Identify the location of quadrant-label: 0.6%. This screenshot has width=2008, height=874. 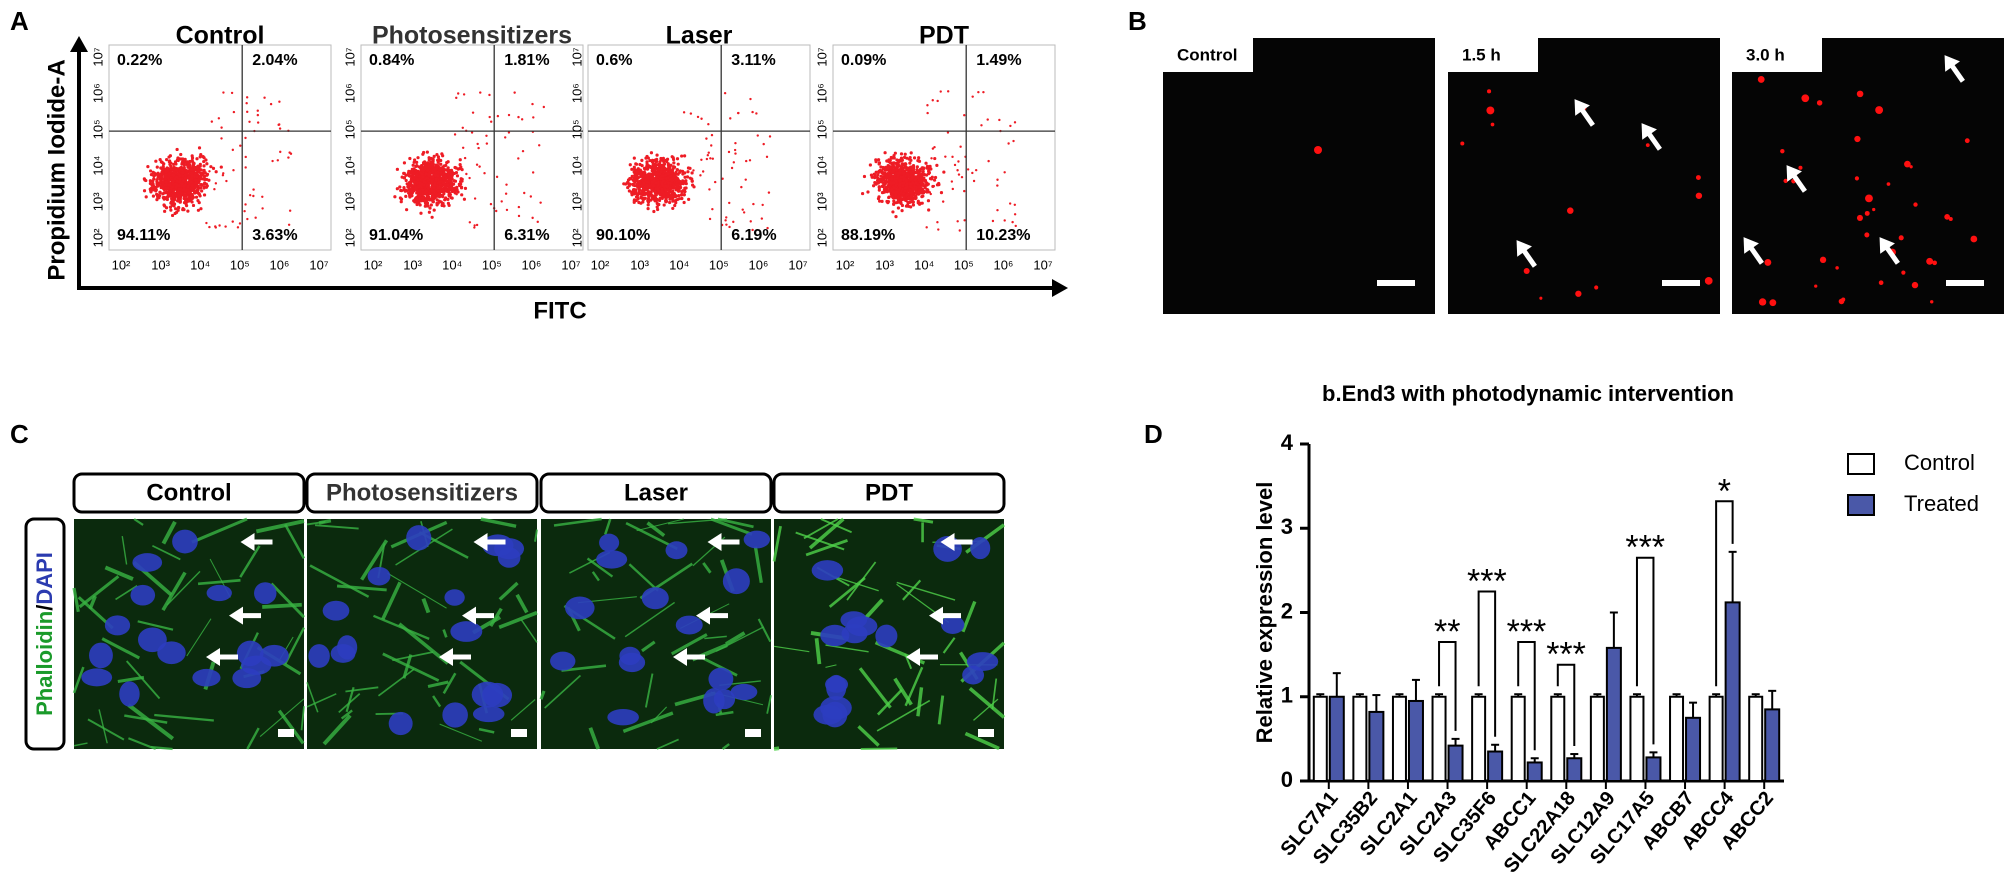
(614, 60).